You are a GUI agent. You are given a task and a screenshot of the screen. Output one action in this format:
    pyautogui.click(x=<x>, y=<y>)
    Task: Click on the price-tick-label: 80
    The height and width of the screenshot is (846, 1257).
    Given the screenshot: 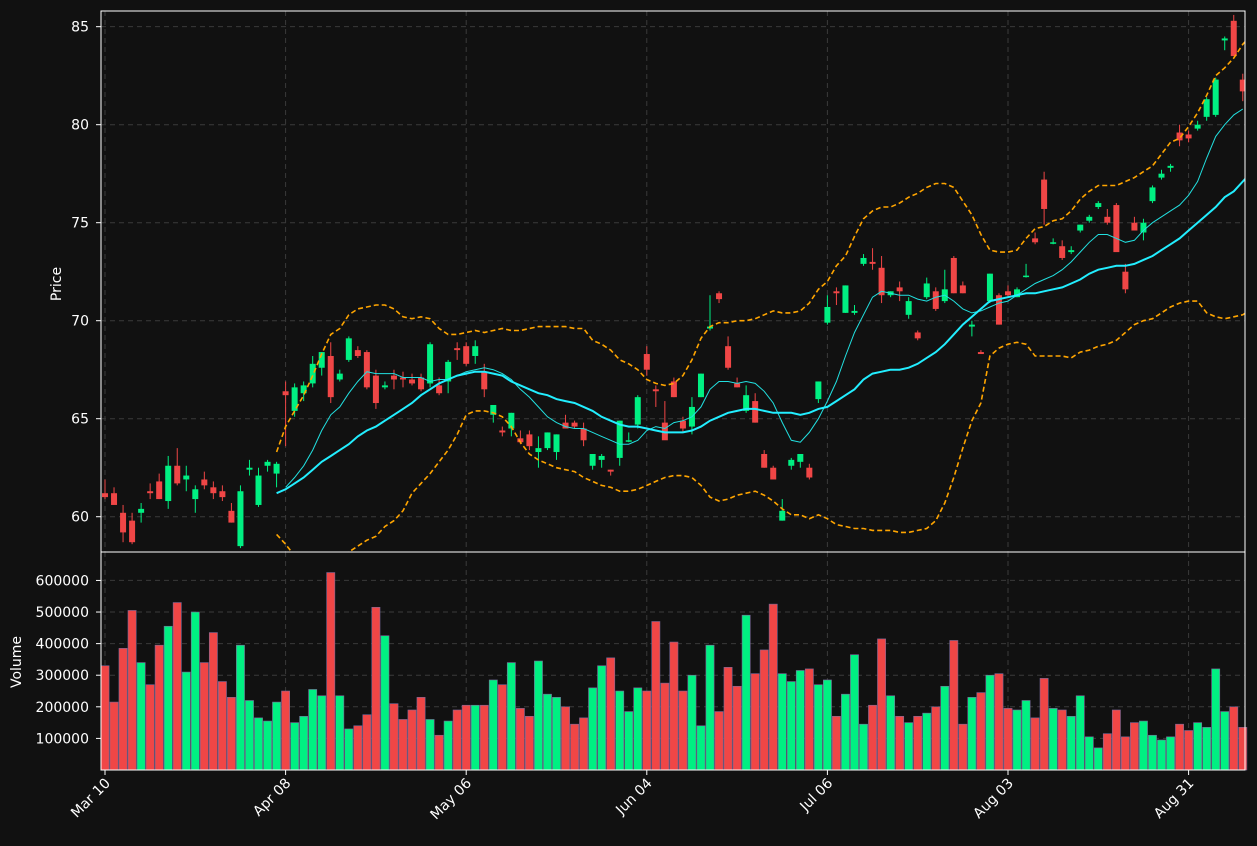 What is the action you would take?
    pyautogui.click(x=80, y=126)
    